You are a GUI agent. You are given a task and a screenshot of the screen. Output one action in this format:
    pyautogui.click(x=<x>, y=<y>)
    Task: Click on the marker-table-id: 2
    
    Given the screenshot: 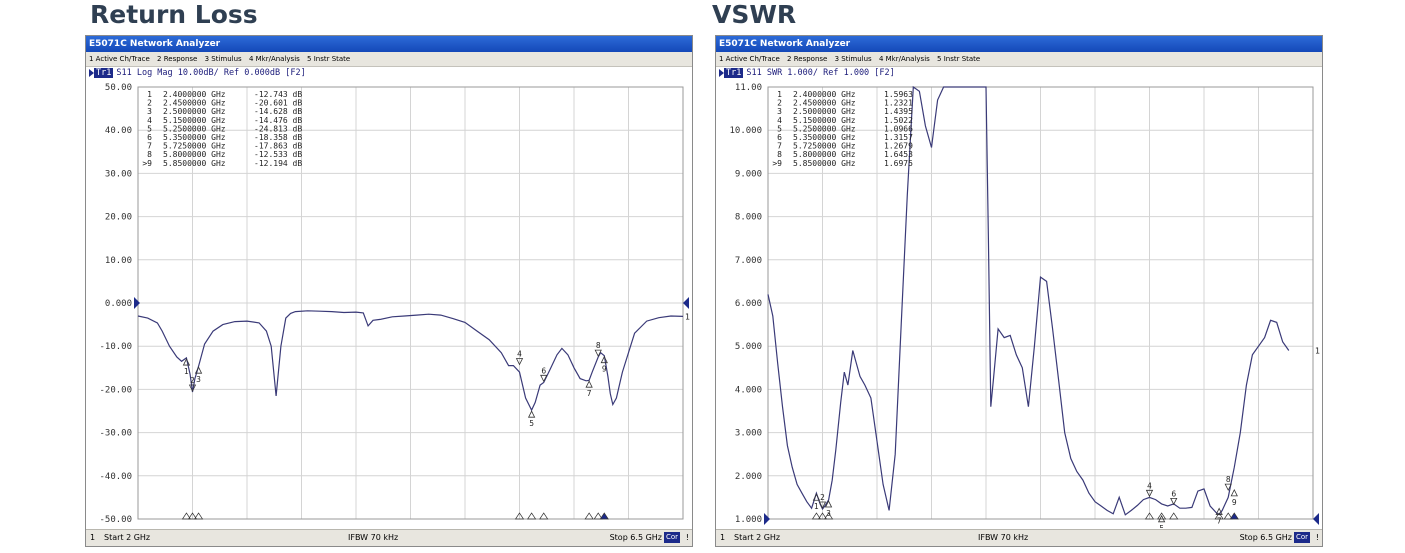 What is the action you would take?
    pyautogui.click(x=149, y=103)
    